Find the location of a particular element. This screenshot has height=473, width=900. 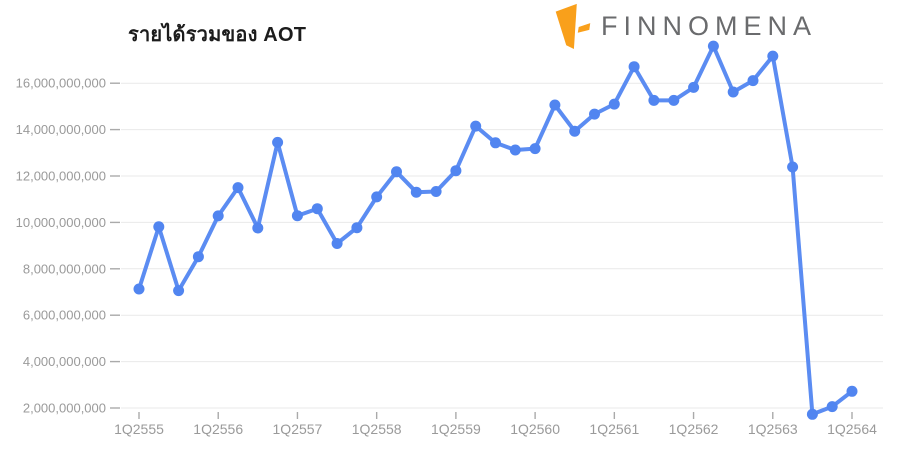

y-axis-label: 12,000,000,000 is located at coordinates (61, 176).